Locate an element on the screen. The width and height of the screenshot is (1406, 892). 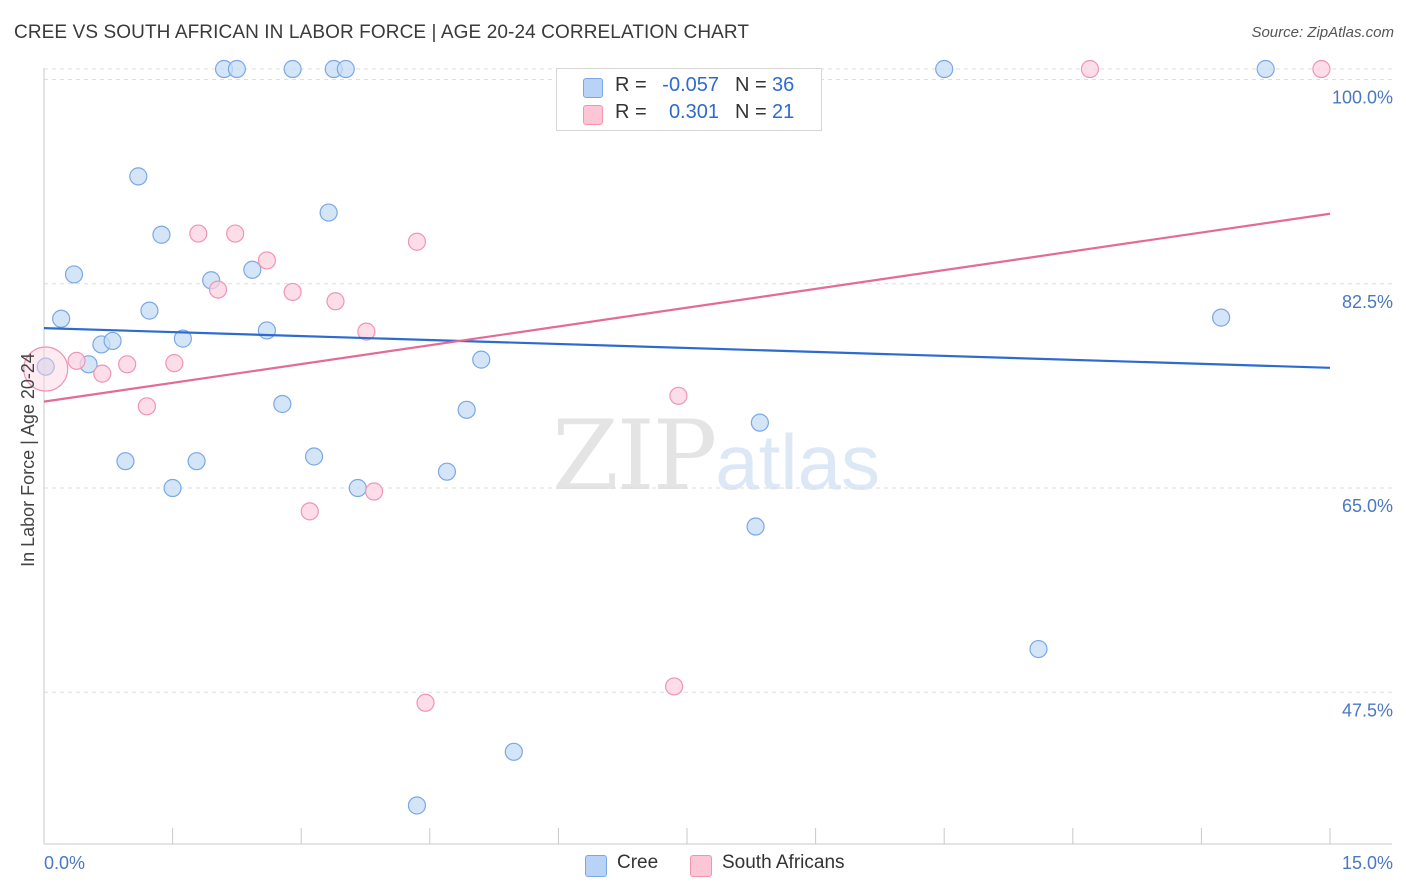
y-tick-label: 82.5% is located at coordinates (1367, 302).